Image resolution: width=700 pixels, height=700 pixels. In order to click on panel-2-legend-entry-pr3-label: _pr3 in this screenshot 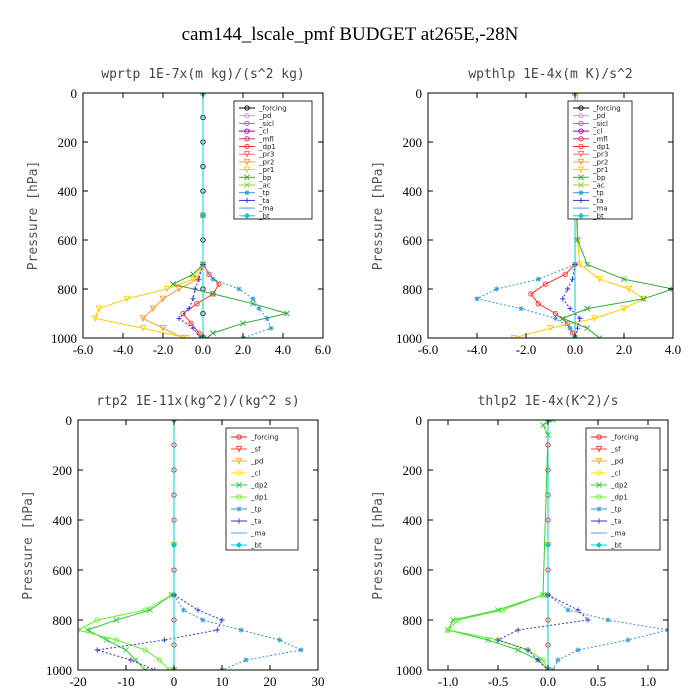, I will do `click(600, 155)`.